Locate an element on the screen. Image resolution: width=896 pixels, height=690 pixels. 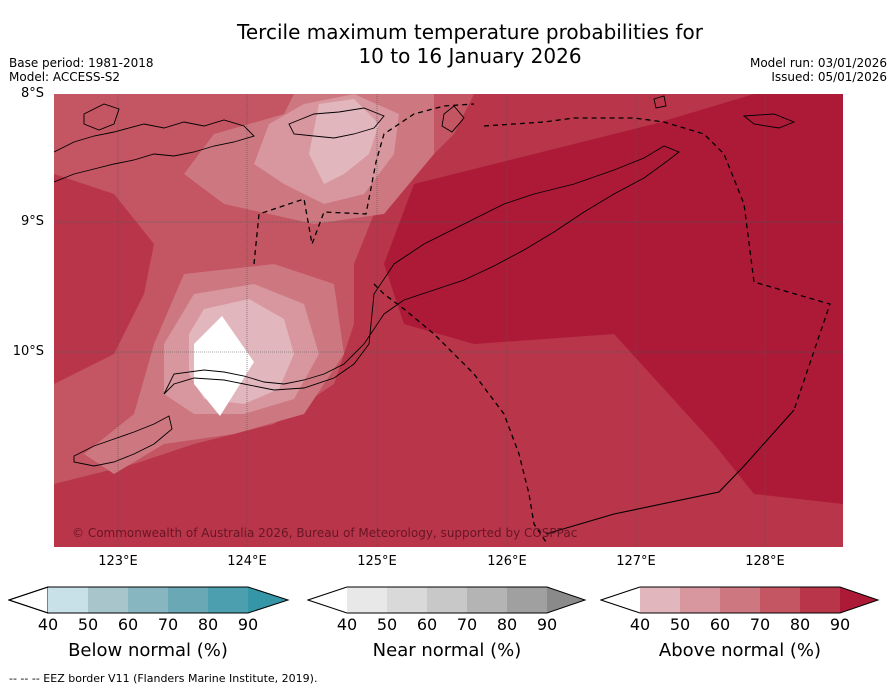
coast-alor is located at coordinates (336, 123).